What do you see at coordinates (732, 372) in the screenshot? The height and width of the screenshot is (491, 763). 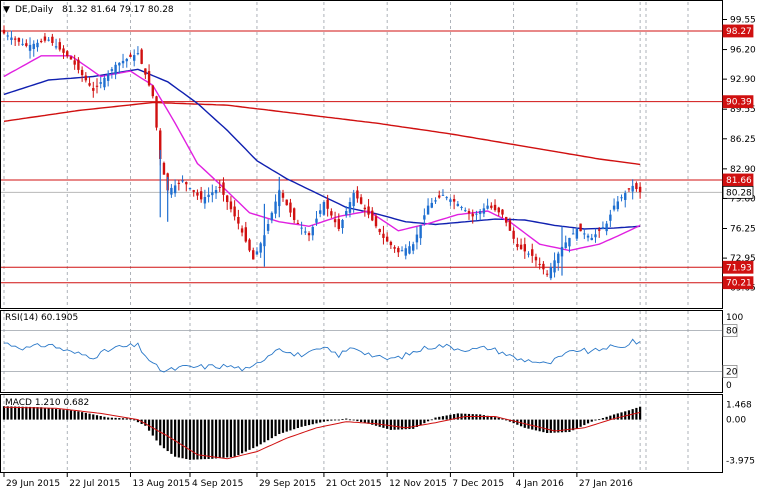 I see `rsi-tick-label: 20` at bounding box center [732, 372].